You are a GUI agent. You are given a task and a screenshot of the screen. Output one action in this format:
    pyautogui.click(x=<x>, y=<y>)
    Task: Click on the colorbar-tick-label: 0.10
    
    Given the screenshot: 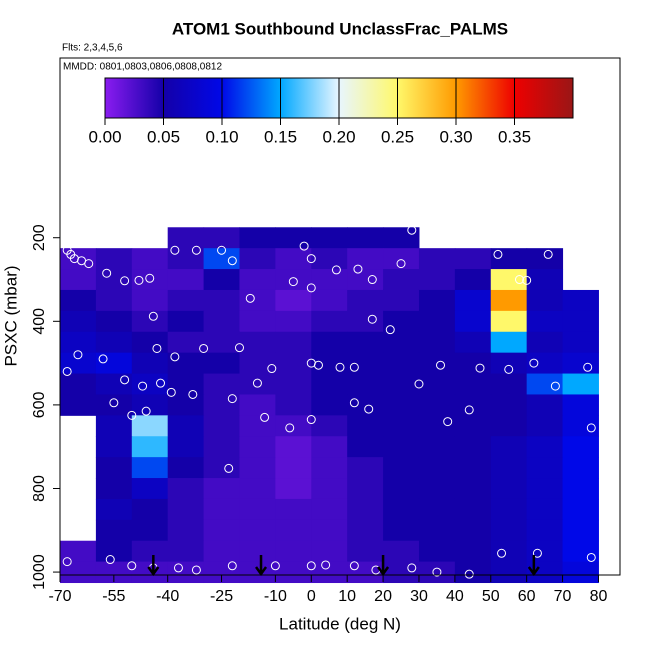 What is the action you would take?
    pyautogui.click(x=221, y=136)
    